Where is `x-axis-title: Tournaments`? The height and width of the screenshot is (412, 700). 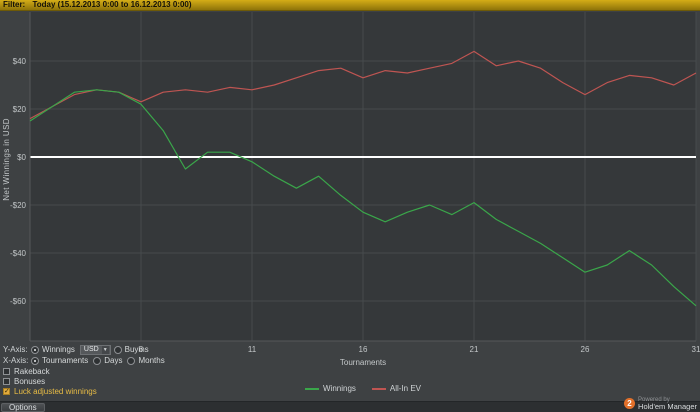 x-axis-title: Tournaments is located at coordinates (363, 362).